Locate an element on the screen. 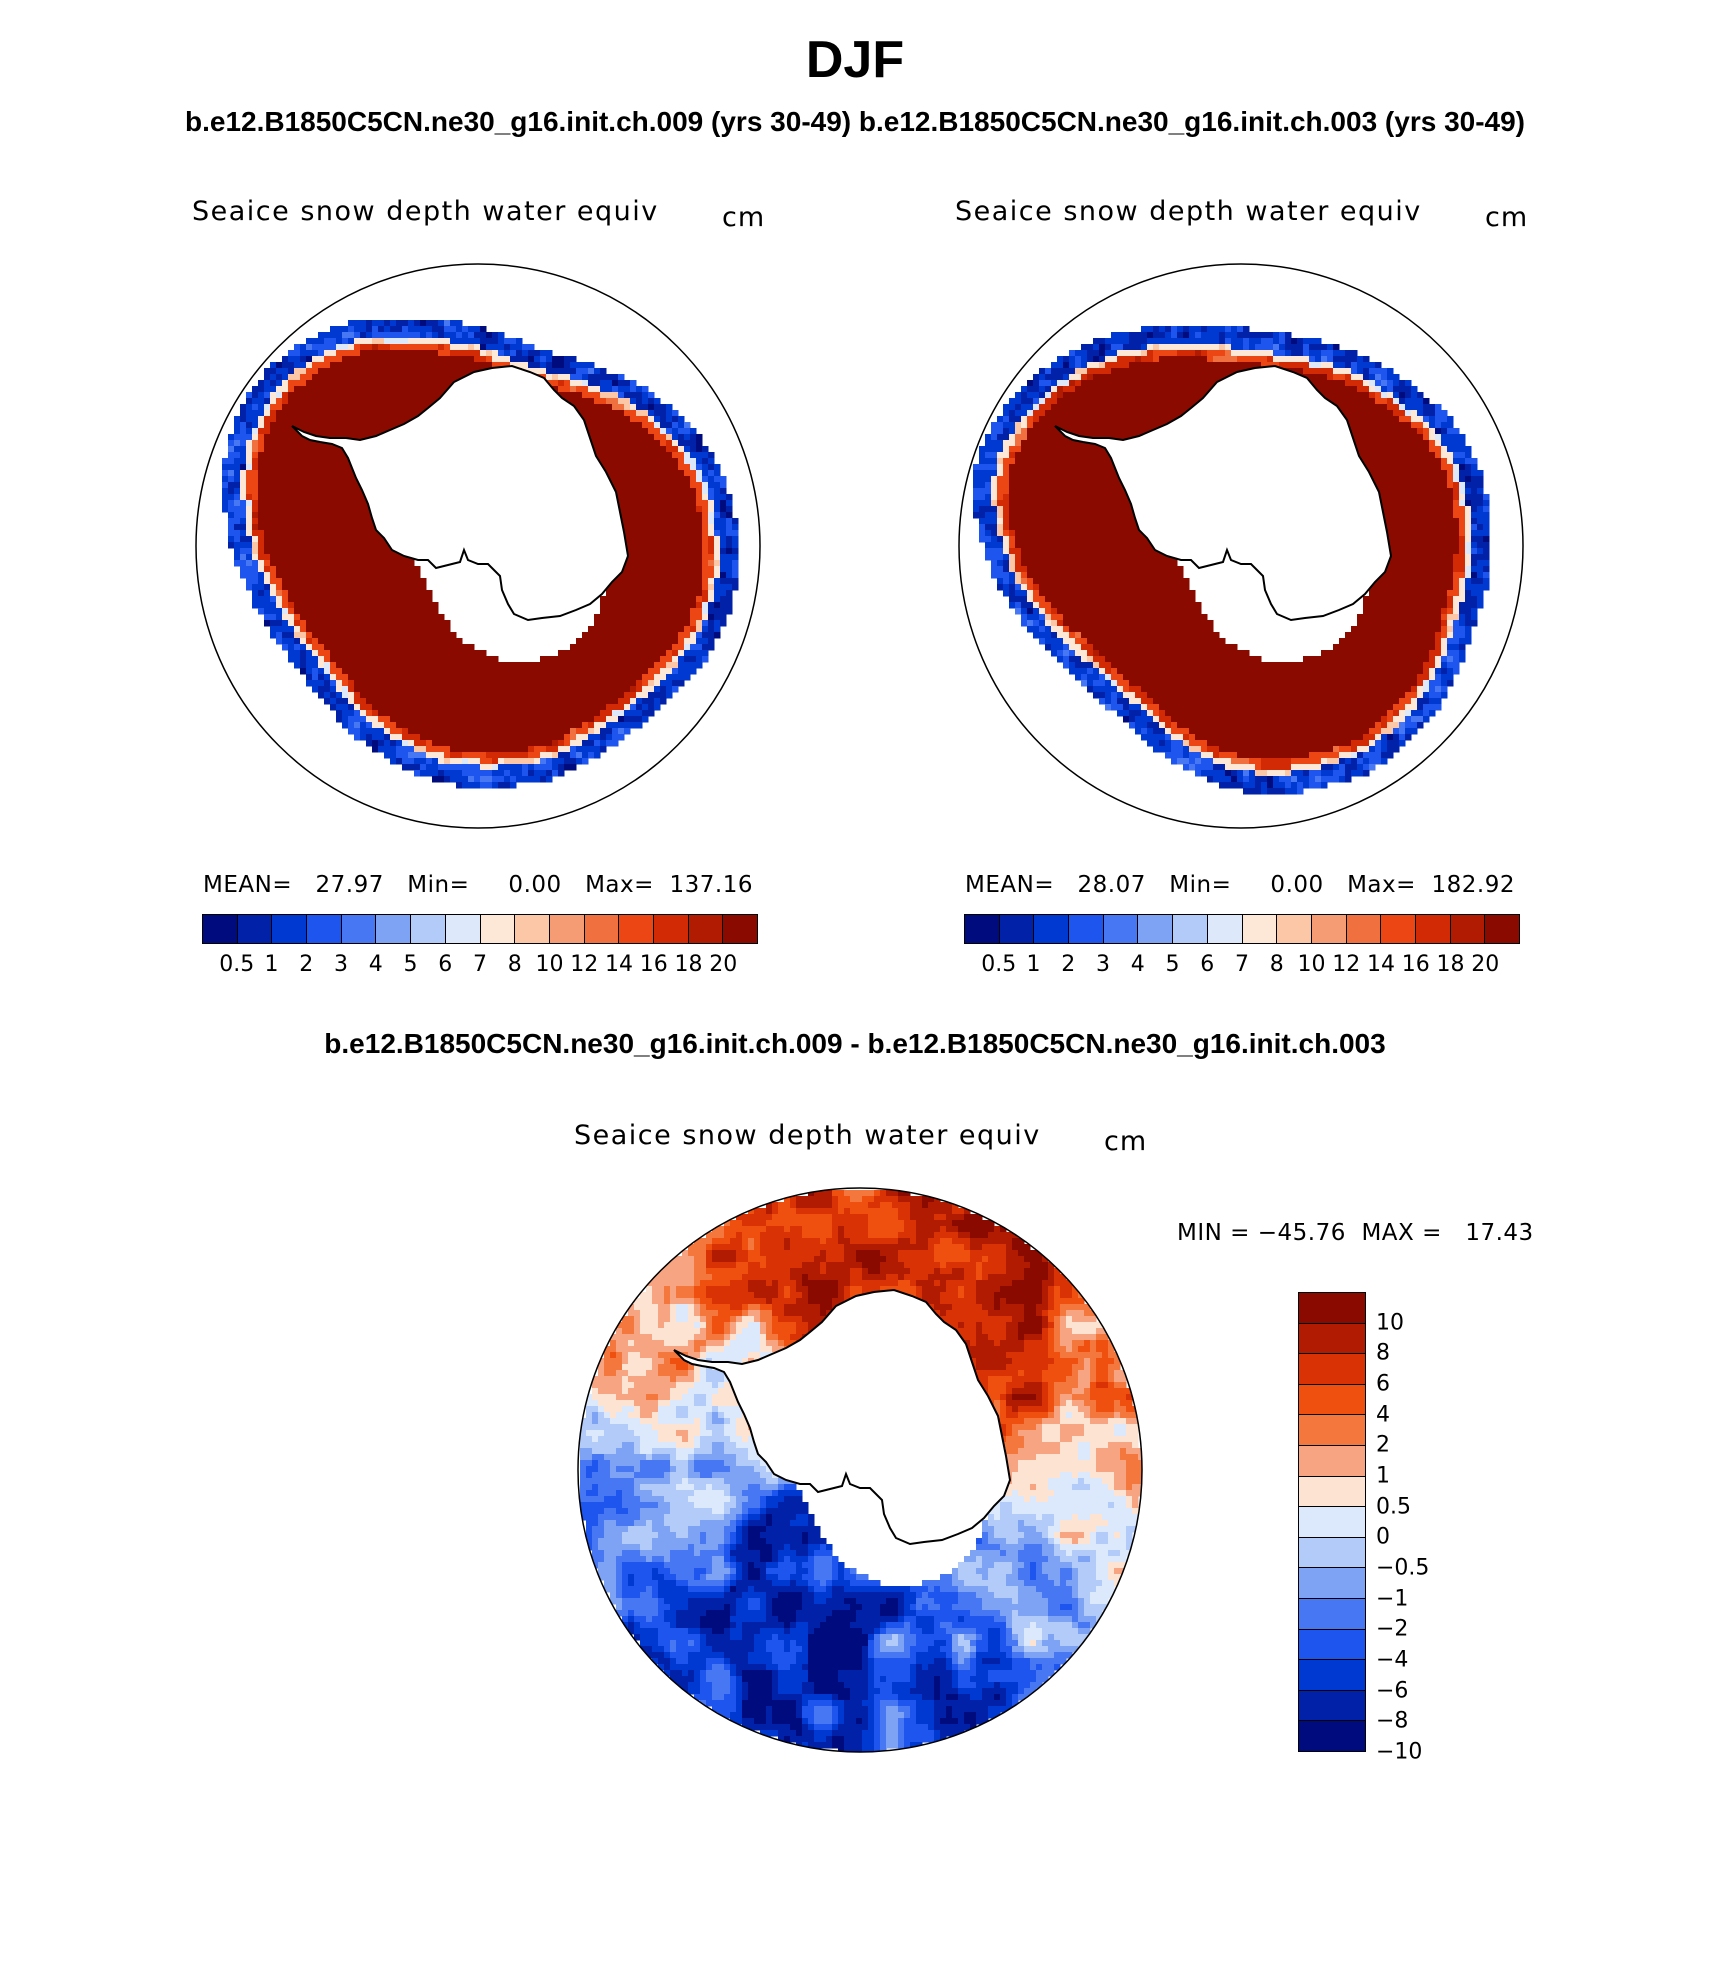 The image size is (1710, 1963). panel1-units: cm is located at coordinates (744, 217).